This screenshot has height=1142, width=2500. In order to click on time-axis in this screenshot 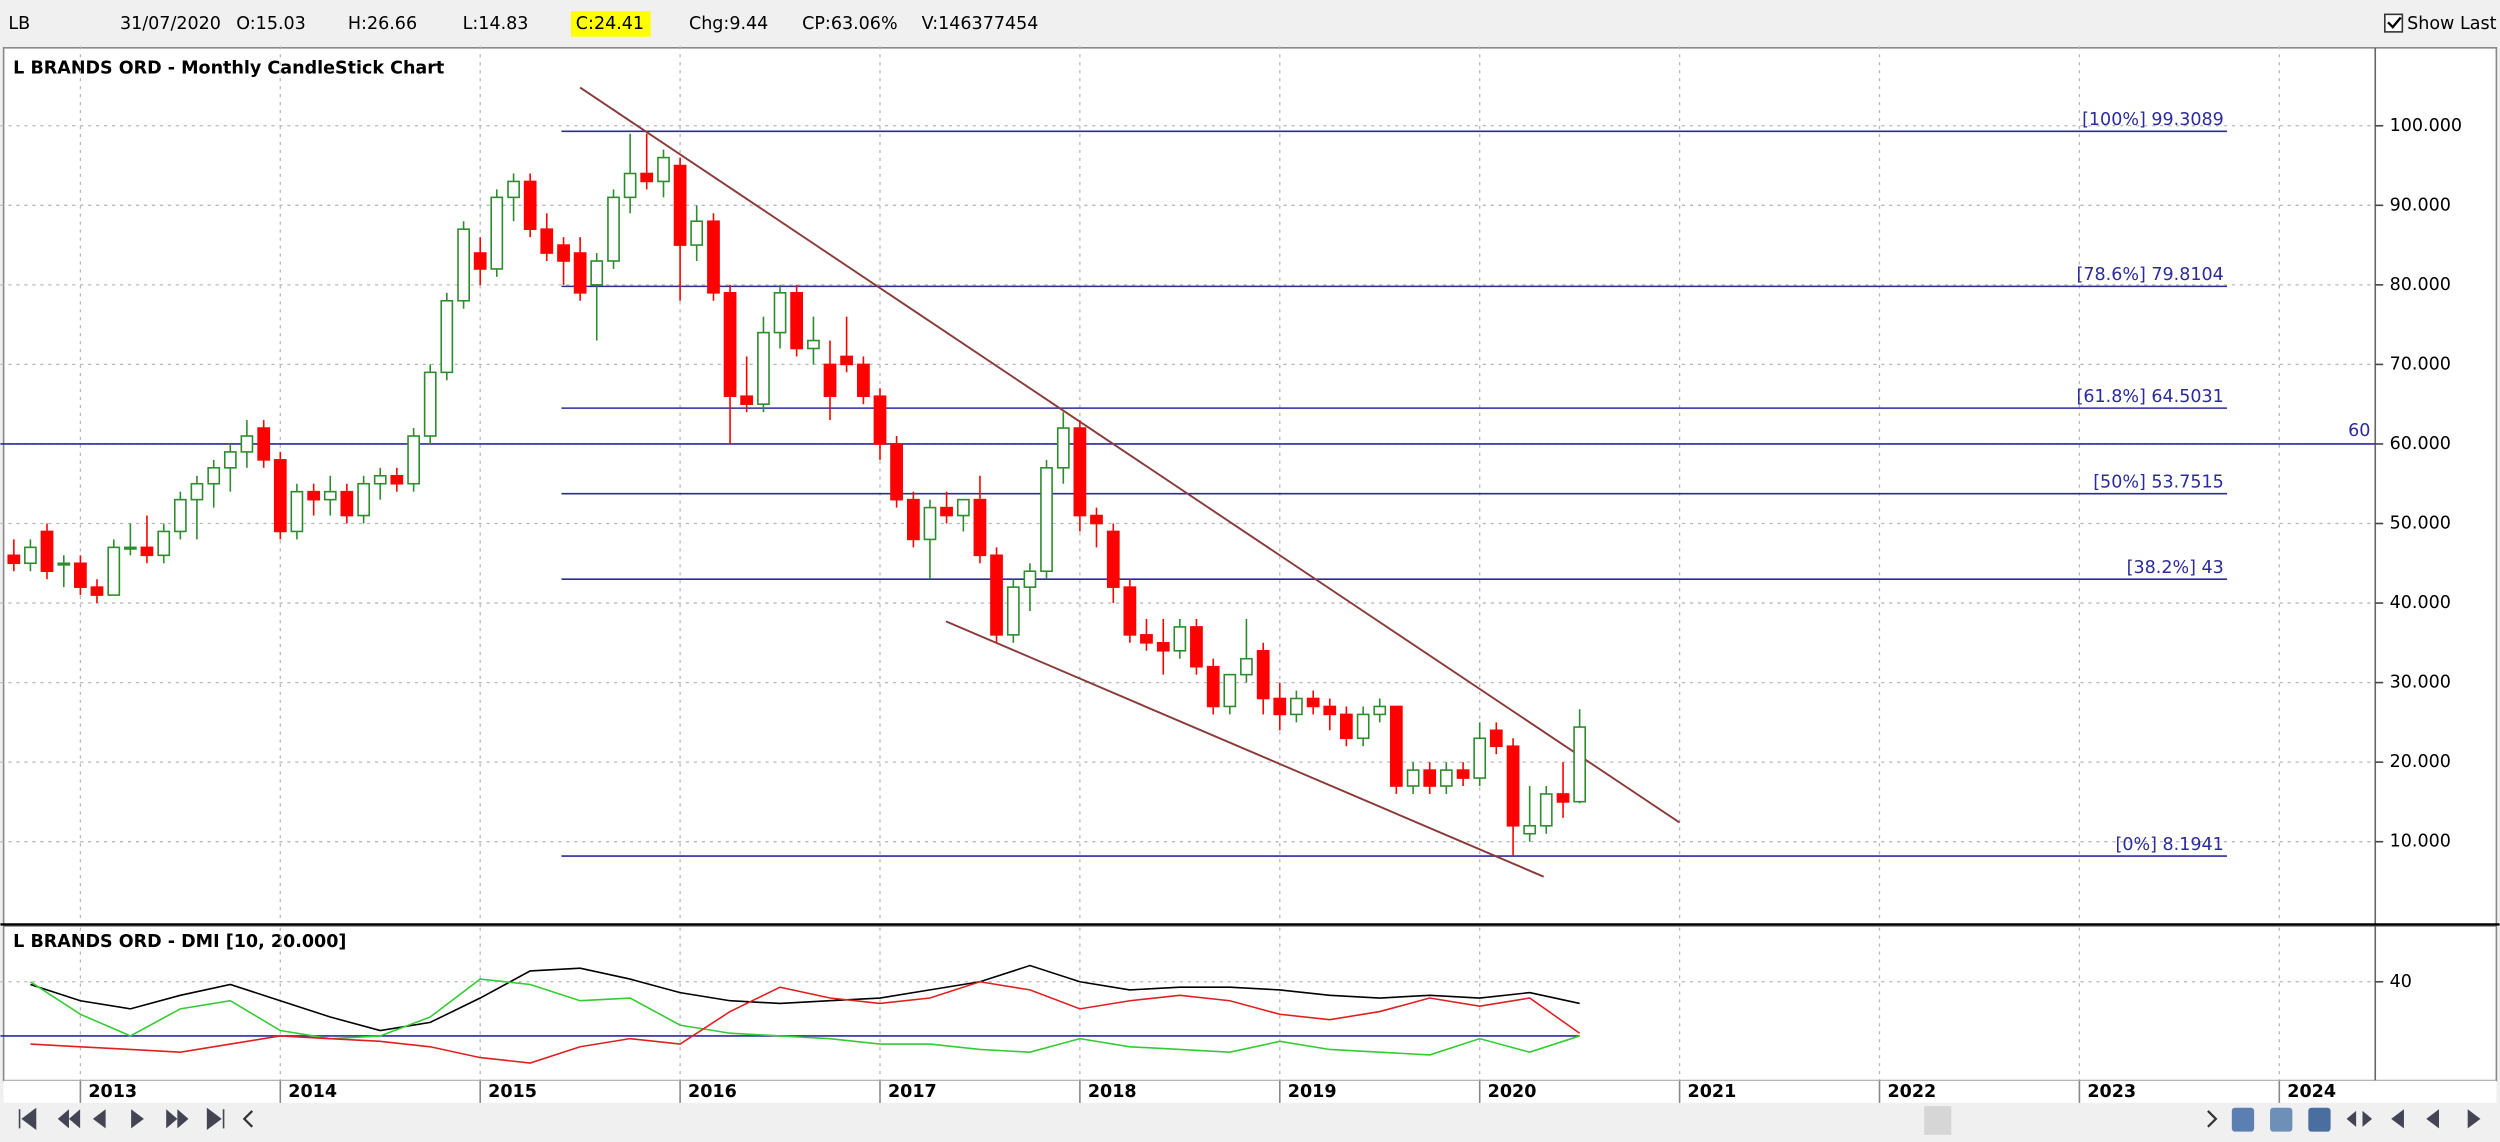, I will do `click(1250, 1091)`.